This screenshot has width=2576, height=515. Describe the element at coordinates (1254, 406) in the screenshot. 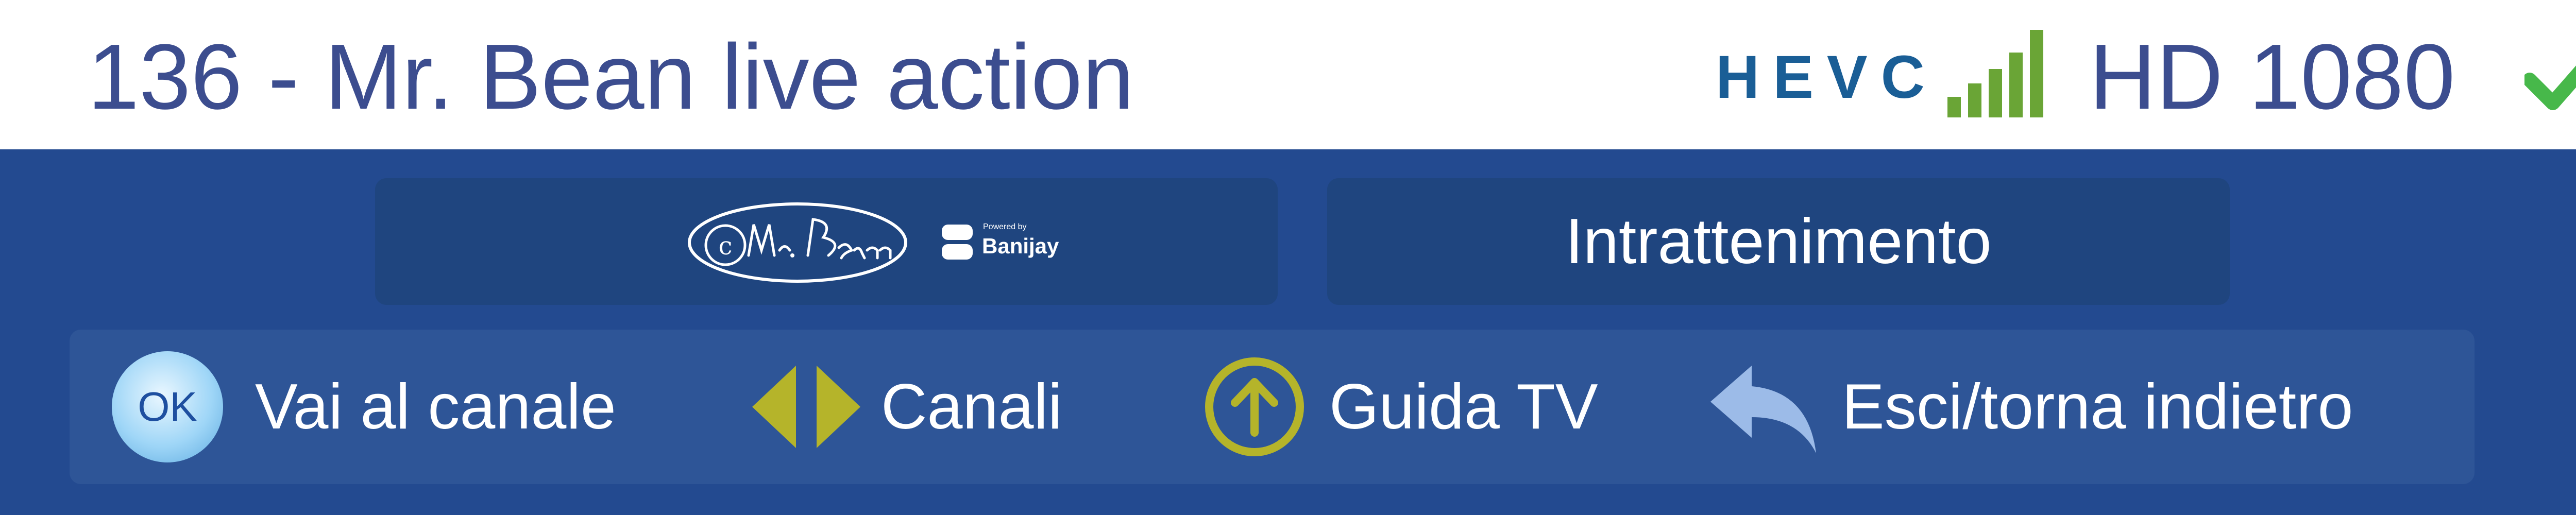

I see `up-arrow-circle-icon` at that location.